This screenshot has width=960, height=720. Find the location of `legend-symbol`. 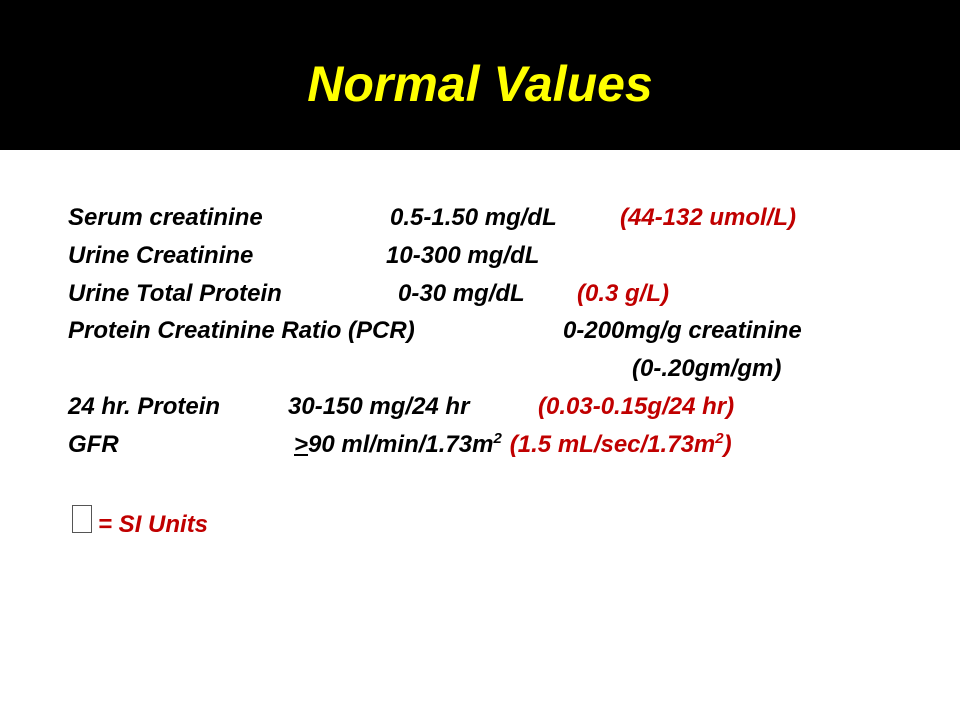

legend-symbol is located at coordinates (82, 519).